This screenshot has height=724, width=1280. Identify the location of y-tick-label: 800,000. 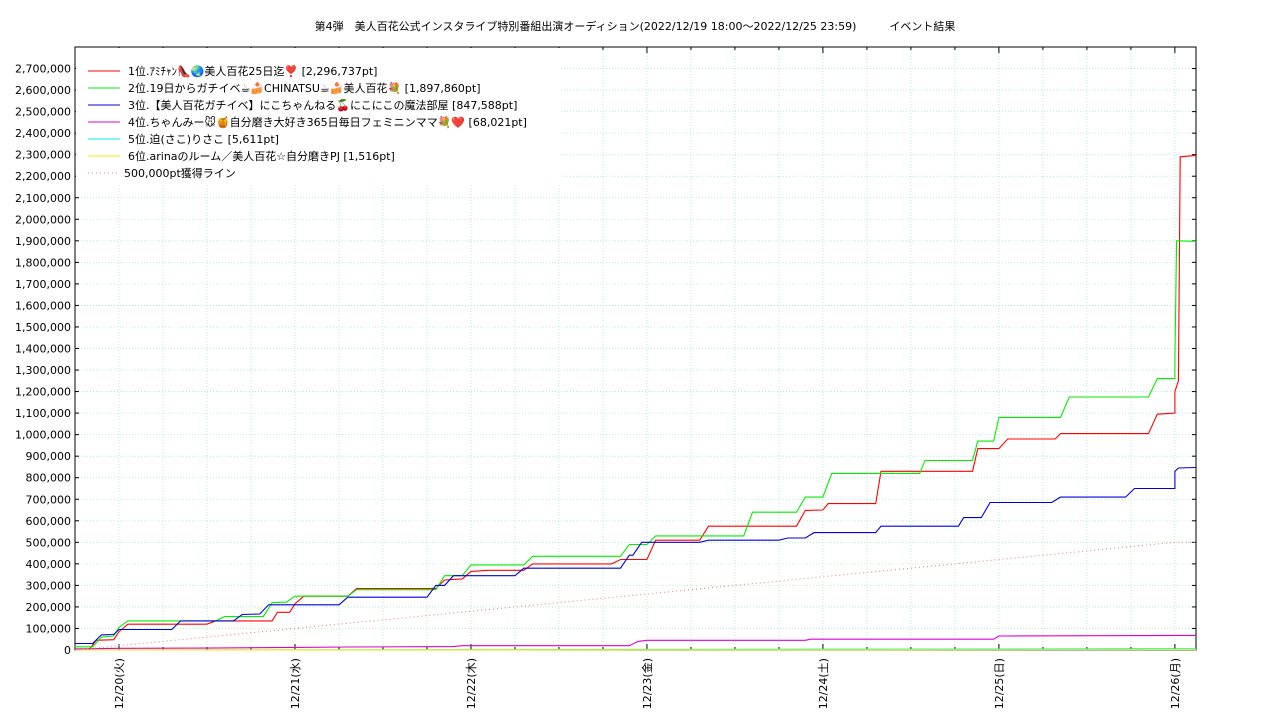
(49, 478).